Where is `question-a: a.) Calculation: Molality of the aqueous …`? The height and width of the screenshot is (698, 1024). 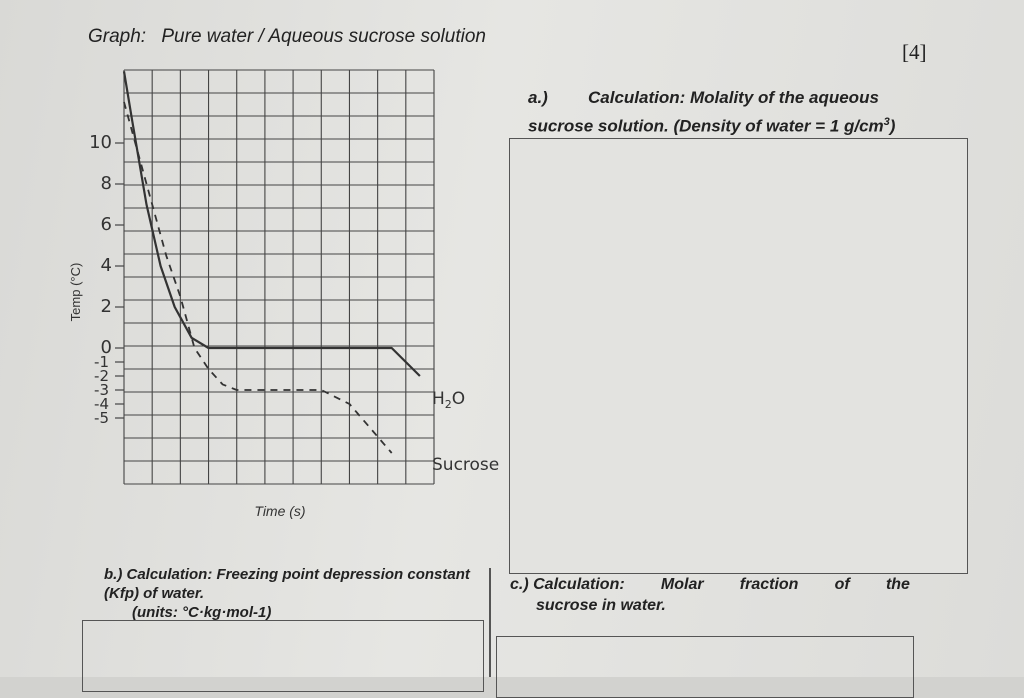
question-a: a.) Calculation: Molality of the aqueous … is located at coordinates (738, 112).